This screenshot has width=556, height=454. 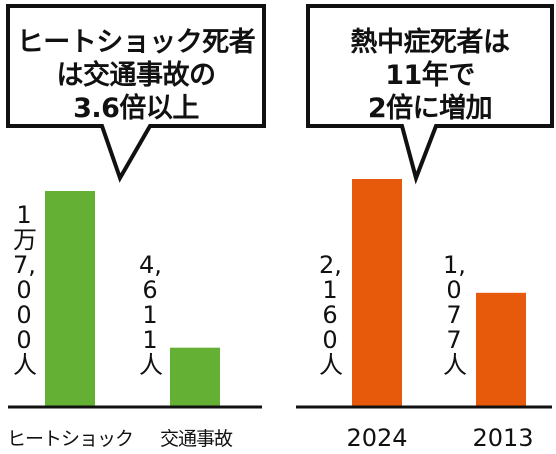 I want to click on callout-line: 11年で, so click(x=430, y=75).